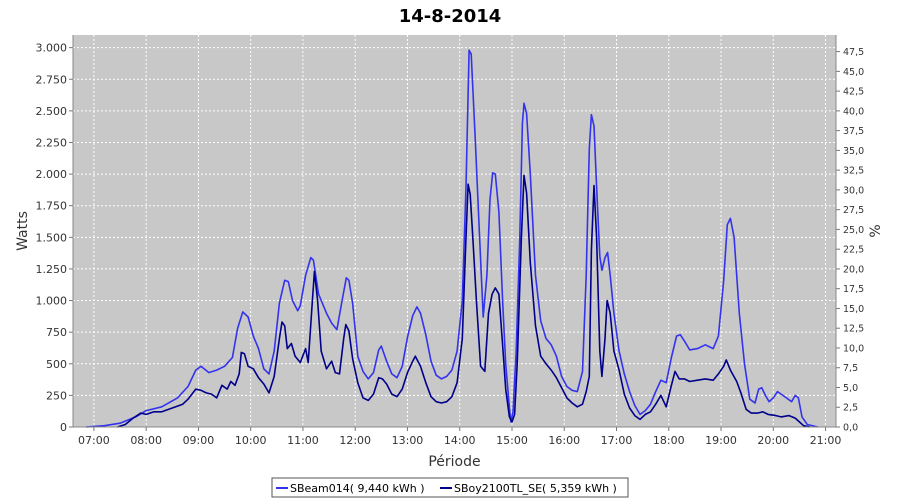  Describe the element at coordinates (454, 462) in the screenshot. I see `x-axis-label: Période` at that location.